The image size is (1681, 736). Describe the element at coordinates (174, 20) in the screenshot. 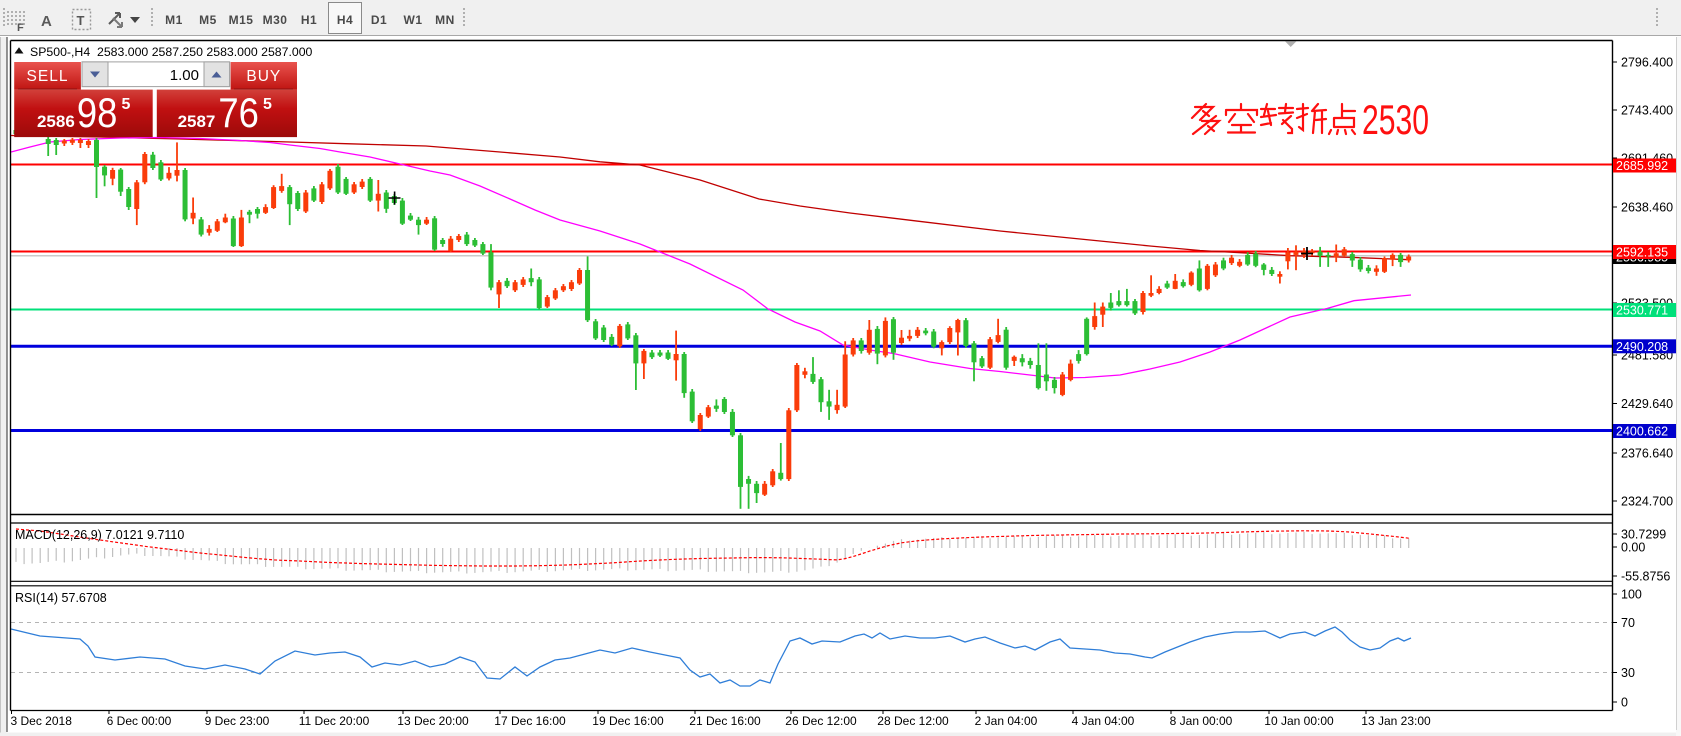

I see `svg-text: M1` at that location.